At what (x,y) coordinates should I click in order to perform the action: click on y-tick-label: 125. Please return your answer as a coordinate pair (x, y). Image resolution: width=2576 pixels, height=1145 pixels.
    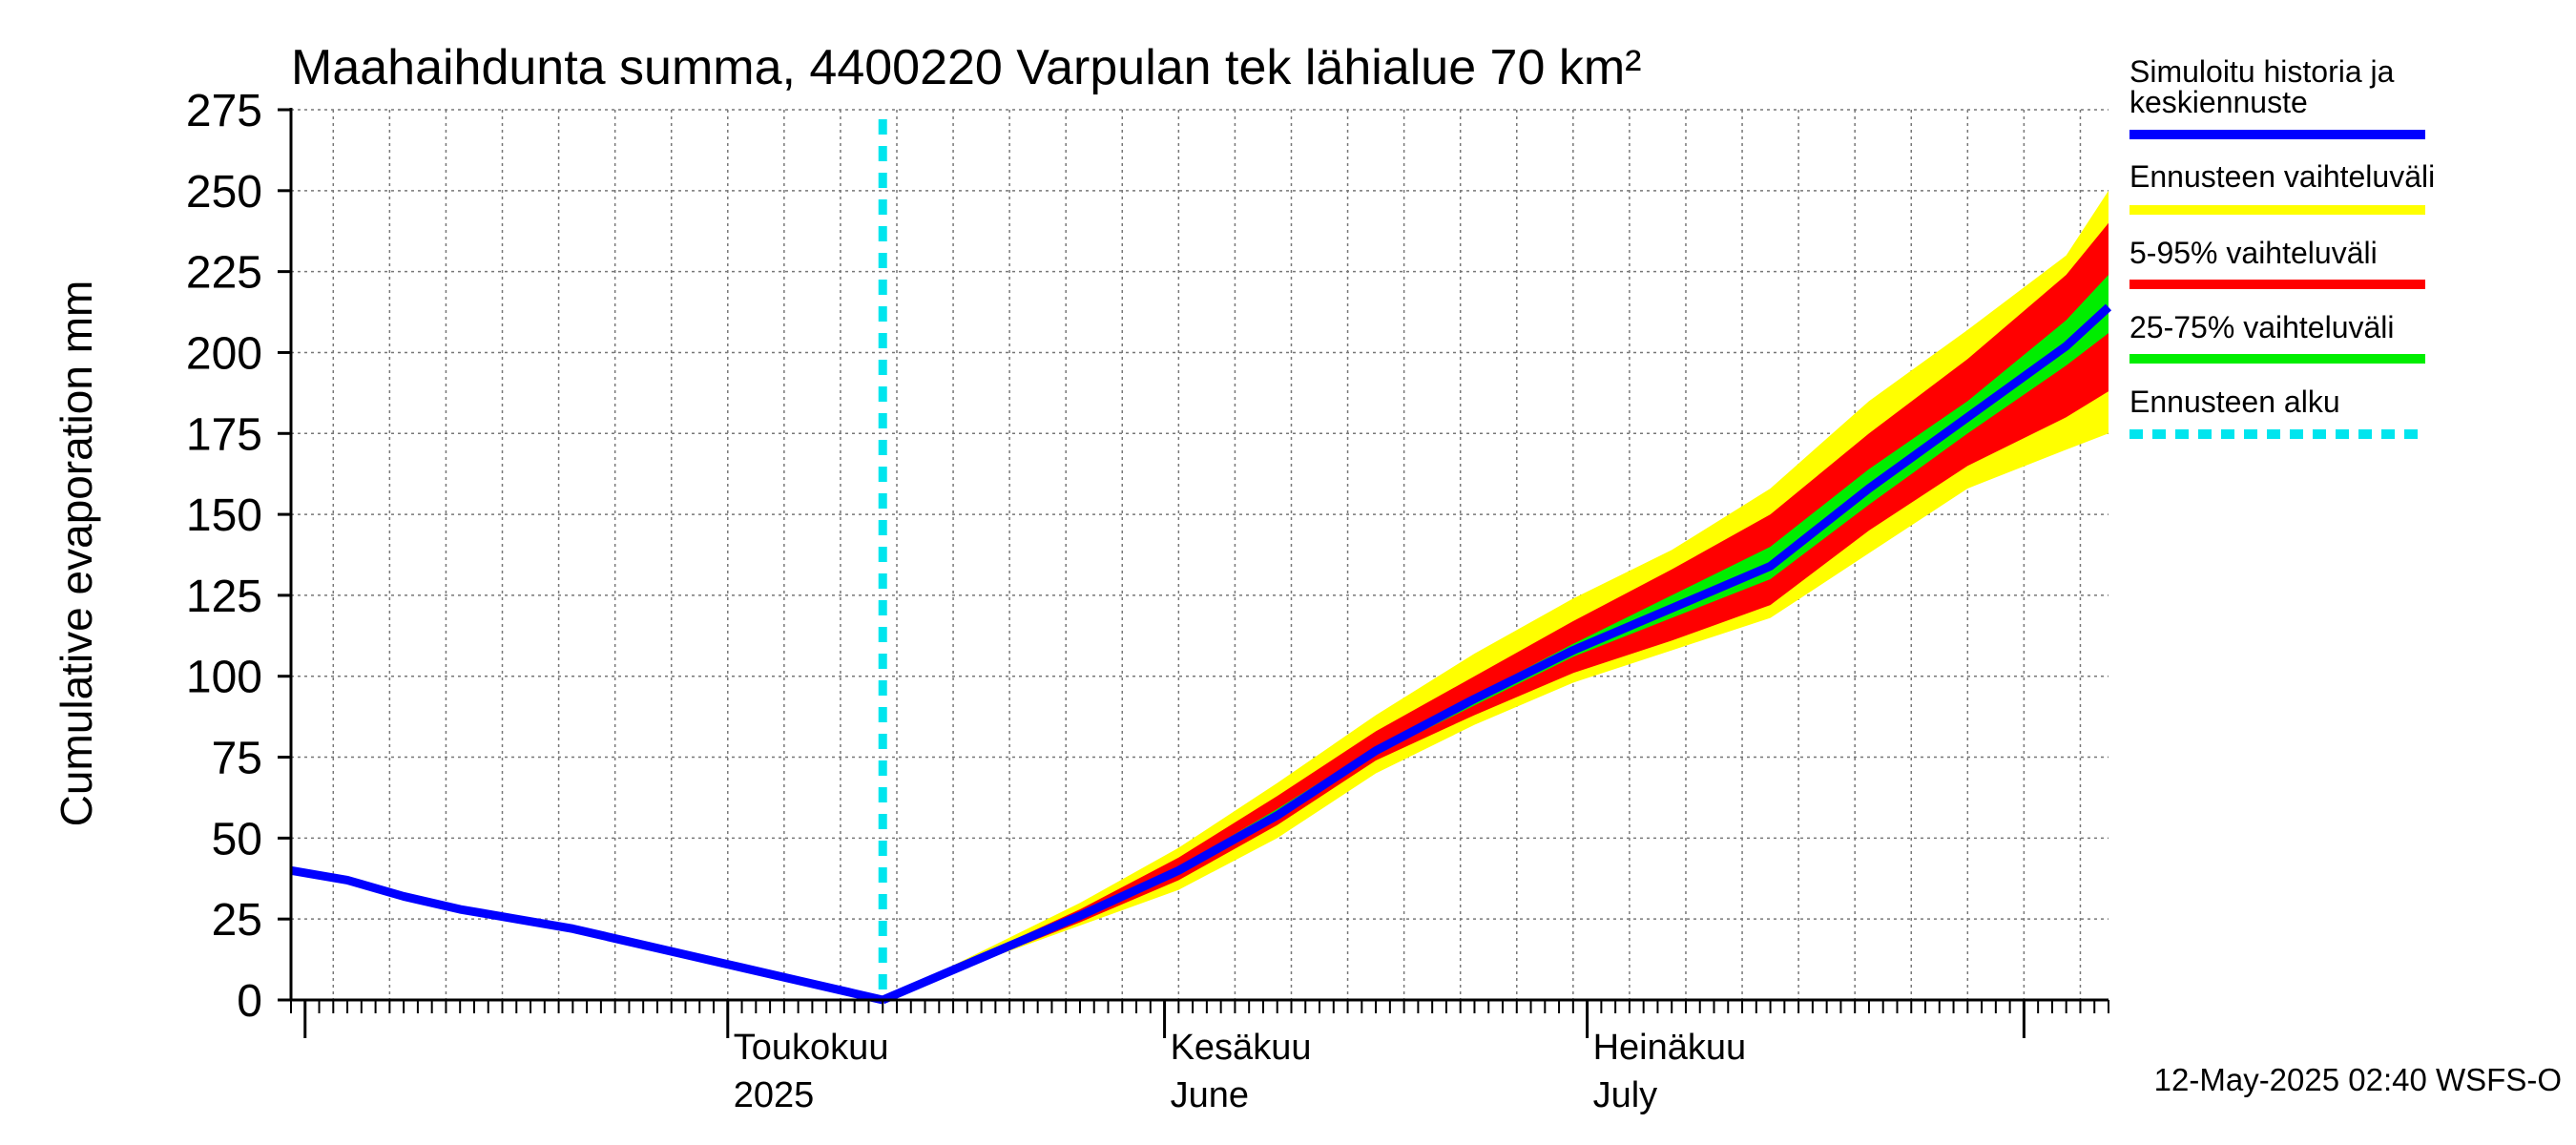
    Looking at the image, I should click on (224, 597).